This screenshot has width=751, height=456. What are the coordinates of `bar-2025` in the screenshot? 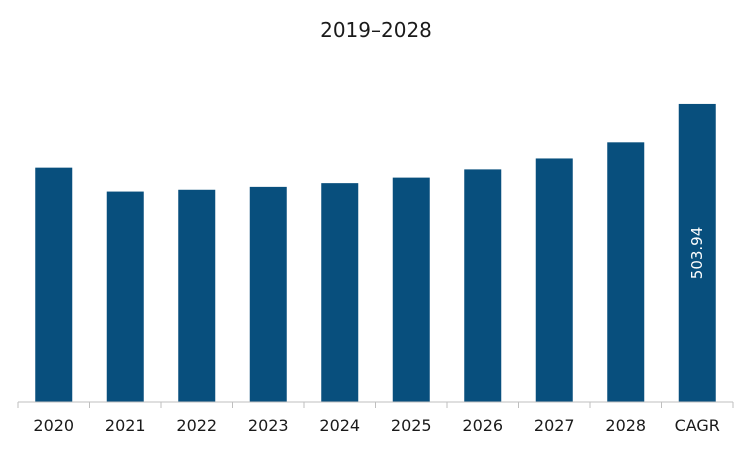 It's located at (411, 289).